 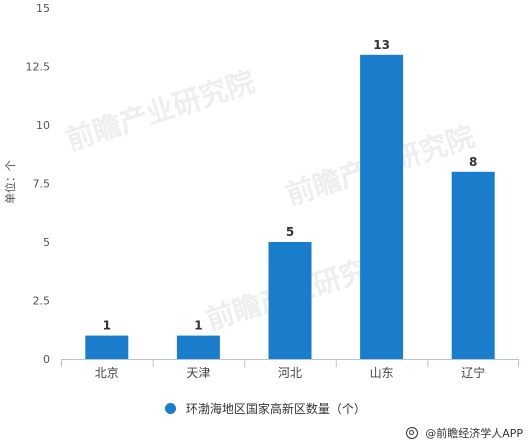 What do you see at coordinates (160, 111) in the screenshot?
I see `watermark-text: 前瞻产业研究院` at bounding box center [160, 111].